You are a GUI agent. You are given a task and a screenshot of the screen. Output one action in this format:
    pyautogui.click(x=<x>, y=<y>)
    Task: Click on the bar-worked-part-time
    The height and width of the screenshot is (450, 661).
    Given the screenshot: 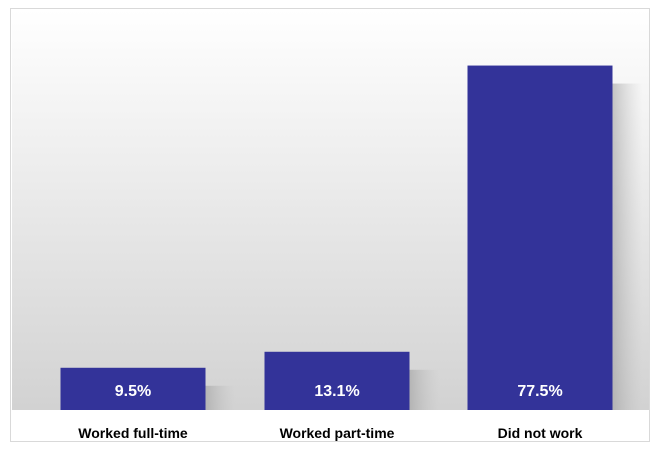 What is the action you would take?
    pyautogui.click(x=337, y=380)
    